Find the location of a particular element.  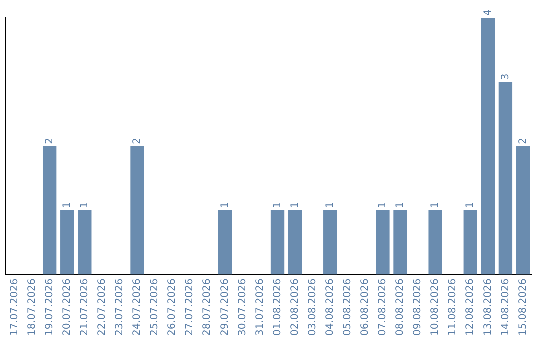

x-tick-label: 19.07.2026 is located at coordinates (50, 307).